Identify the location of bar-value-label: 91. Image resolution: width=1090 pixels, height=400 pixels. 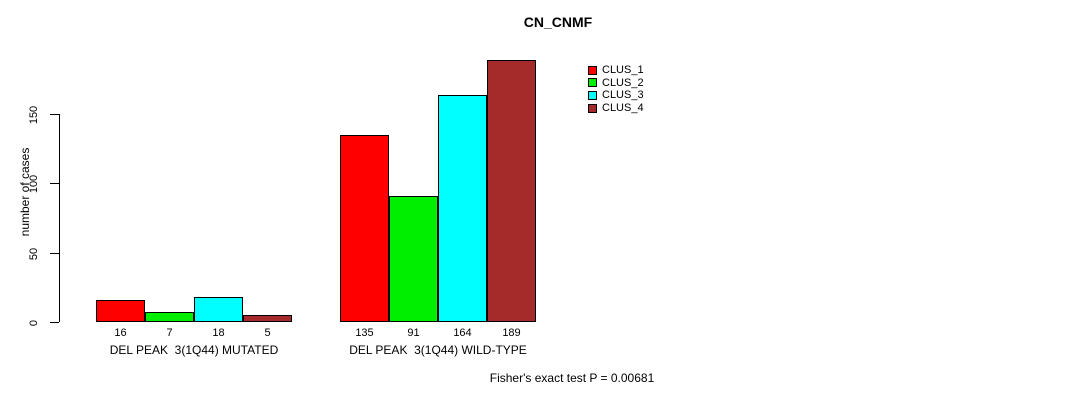
(413, 333).